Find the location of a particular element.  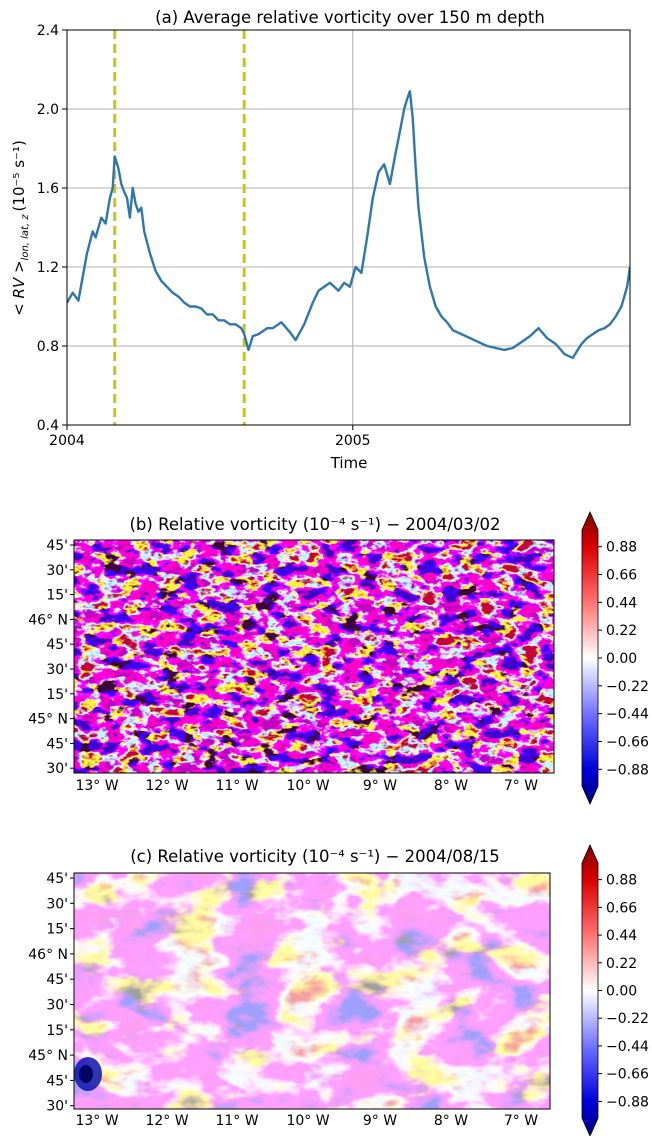

y-tick-label: 0.4 is located at coordinates (48, 426).